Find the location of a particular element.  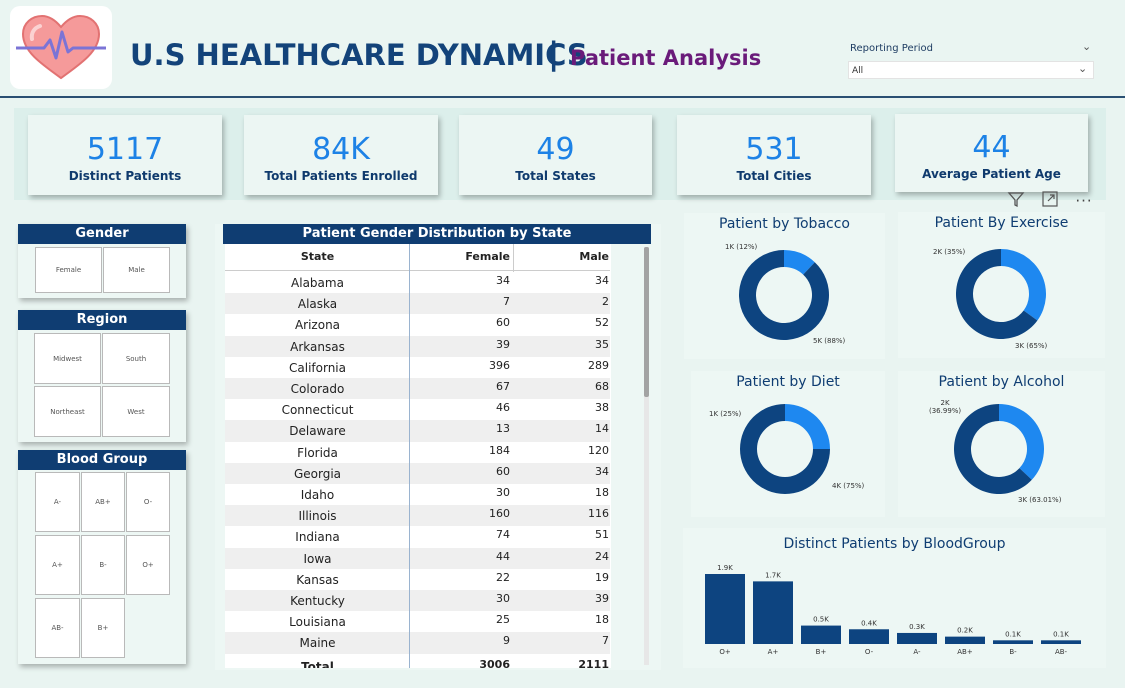

slicer-option-ab-pos: AB+ is located at coordinates (103, 502).